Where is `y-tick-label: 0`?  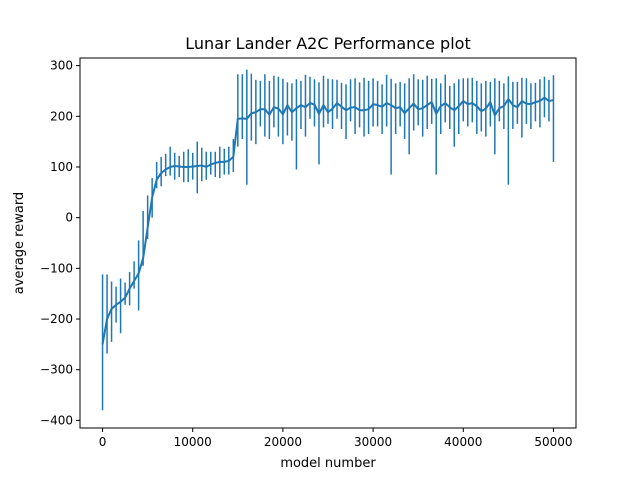
y-tick-label: 0 is located at coordinates (69, 218).